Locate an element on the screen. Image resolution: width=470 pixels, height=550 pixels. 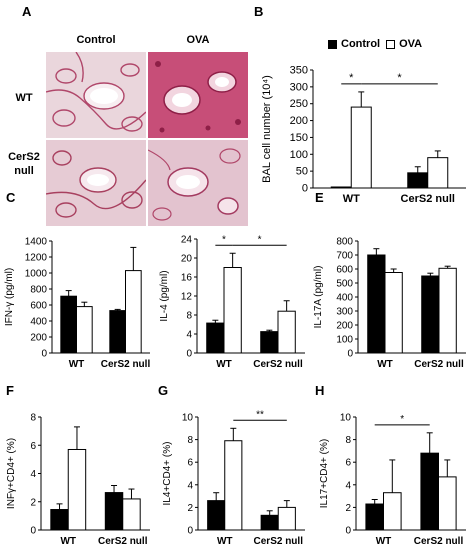
y-axis-label-e: IL-17A (pg/ml) is located at coordinates (318, 297).